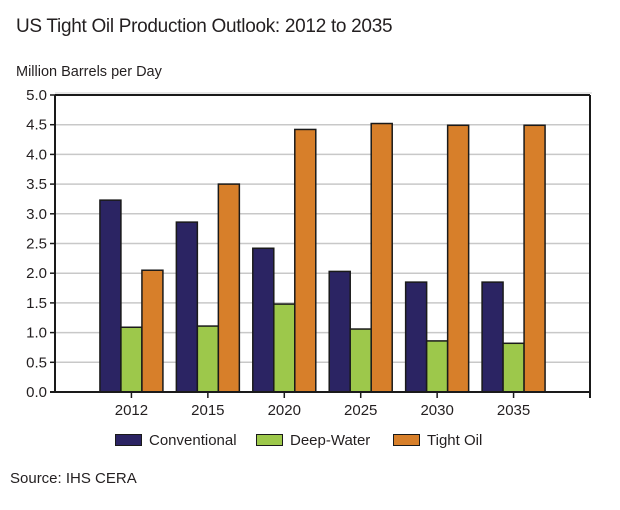 This screenshot has width=620, height=510. I want to click on legend-label-conventional: Conventional, so click(193, 440).